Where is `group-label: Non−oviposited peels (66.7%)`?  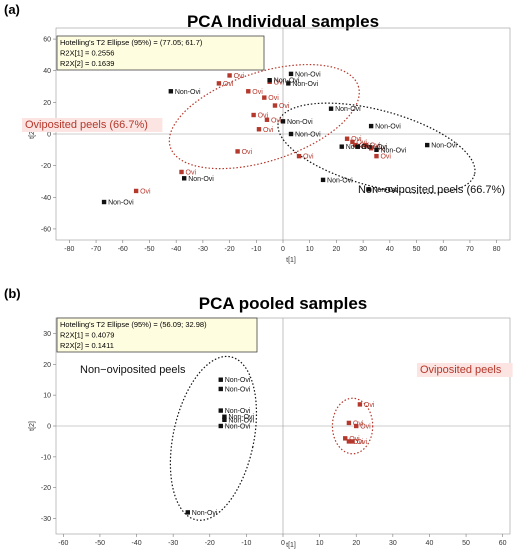
group-label: Non−oviposited peels (66.7%) is located at coordinates (431, 190).